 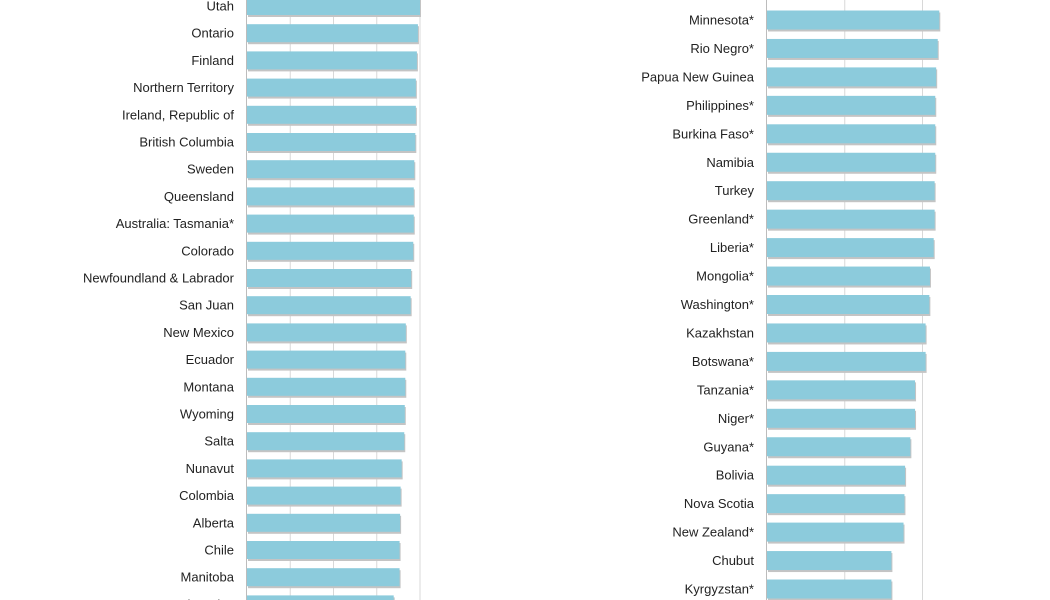 What do you see at coordinates (212, 60) in the screenshot?
I see `category-label: Finland` at bounding box center [212, 60].